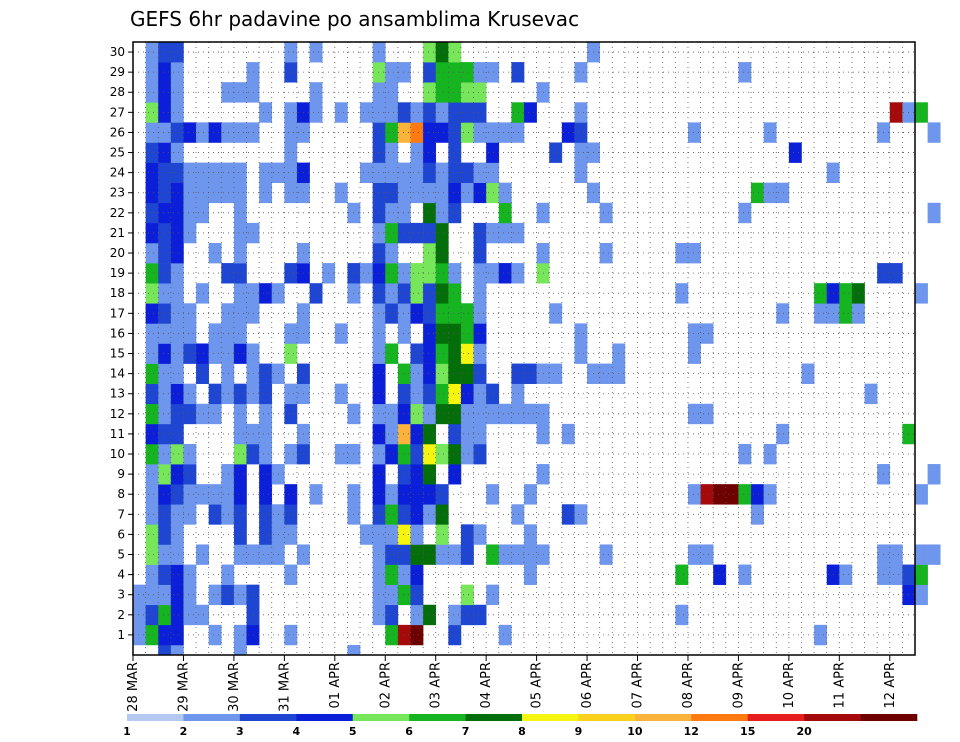  What do you see at coordinates (212, 717) in the screenshot?
I see `legend-swatch` at bounding box center [212, 717].